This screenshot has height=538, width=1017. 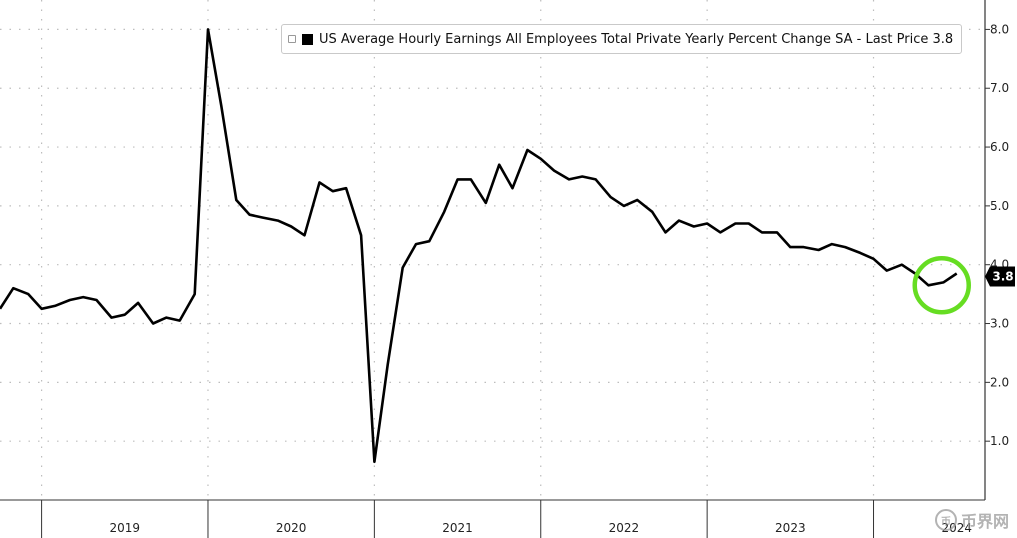 What do you see at coordinates (624, 528) in the screenshot?
I see `x-year-label: 2022` at bounding box center [624, 528].